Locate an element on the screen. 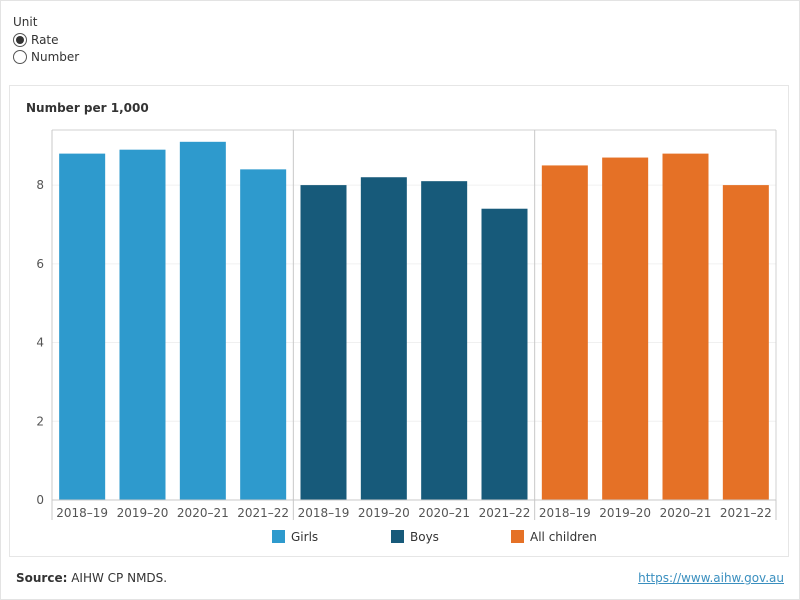 The image size is (800, 600). x-tick-label-1-0: 2018–19 is located at coordinates (324, 513).